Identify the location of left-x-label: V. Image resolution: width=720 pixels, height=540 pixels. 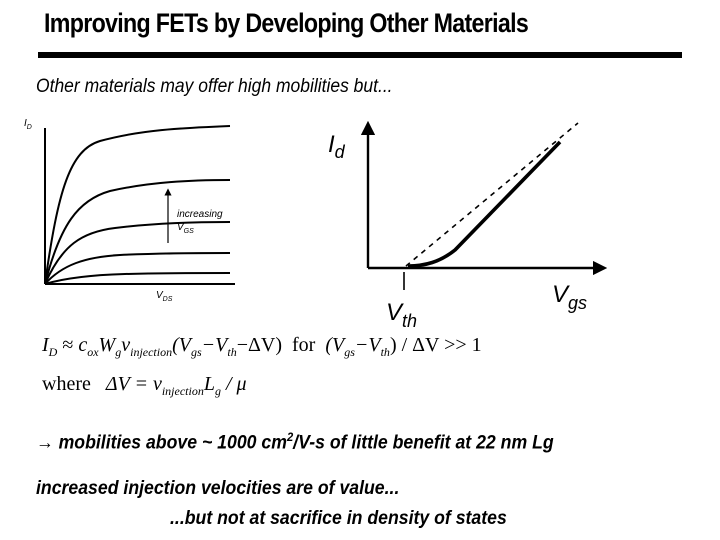
(160, 295).